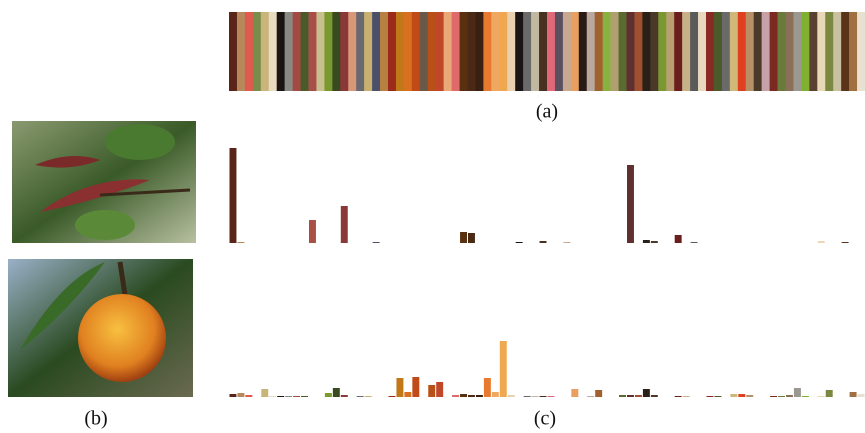 This screenshot has width=865, height=433. What do you see at coordinates (545, 419) in the screenshot?
I see `label-c: (c)` at bounding box center [545, 419].